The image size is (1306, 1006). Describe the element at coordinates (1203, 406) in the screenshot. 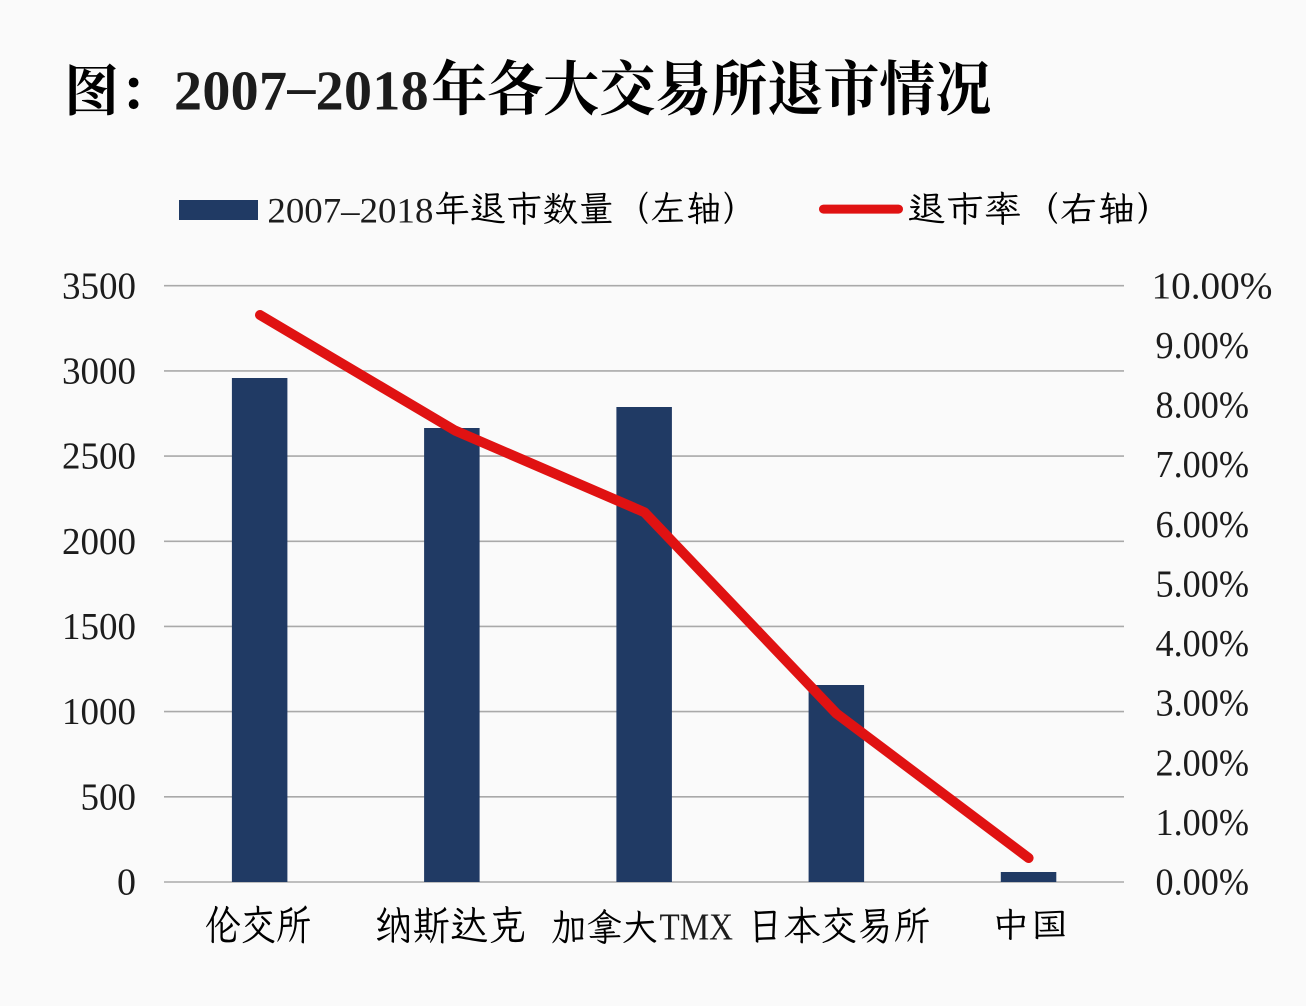

I see `svg-text: 8.00%` at that location.